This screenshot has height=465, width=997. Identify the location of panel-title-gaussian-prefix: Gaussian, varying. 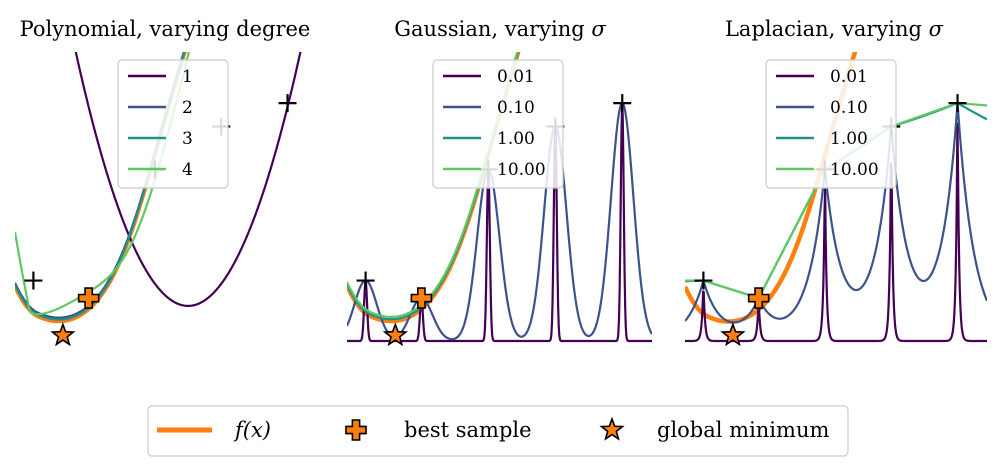
(492, 29).